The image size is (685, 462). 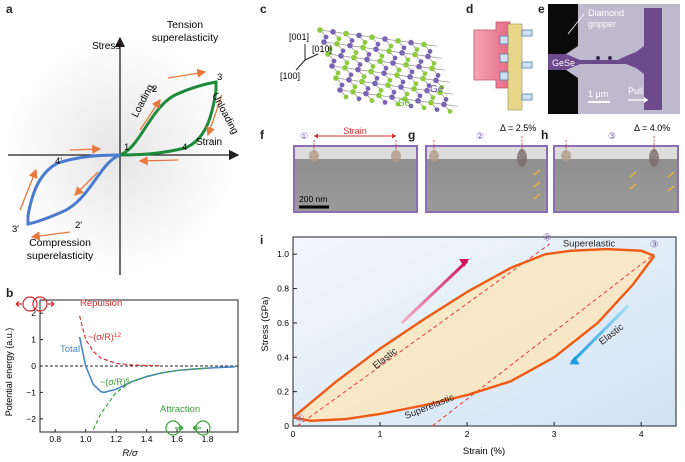 I want to click on b-xtick-label: 1.6, so click(x=177, y=439).